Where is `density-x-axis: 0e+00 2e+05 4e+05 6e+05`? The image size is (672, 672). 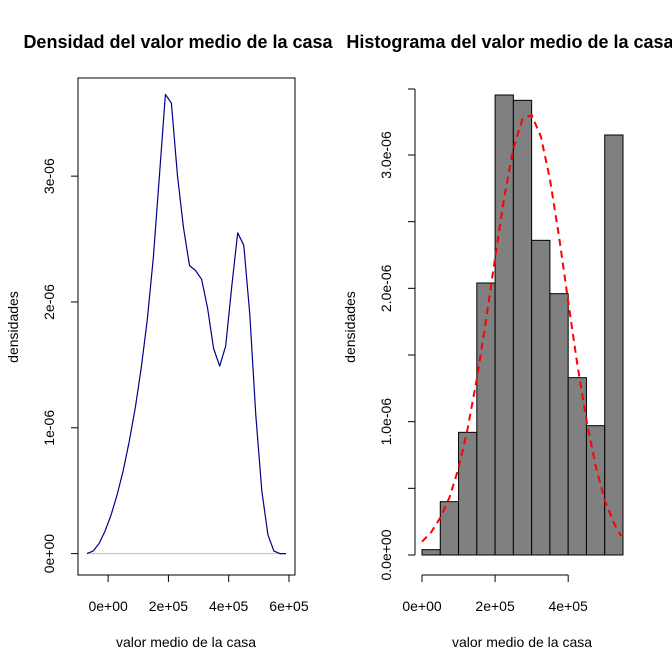
density-x-axis: 0e+00 2e+05 4e+05 6e+05 is located at coordinates (198, 594).